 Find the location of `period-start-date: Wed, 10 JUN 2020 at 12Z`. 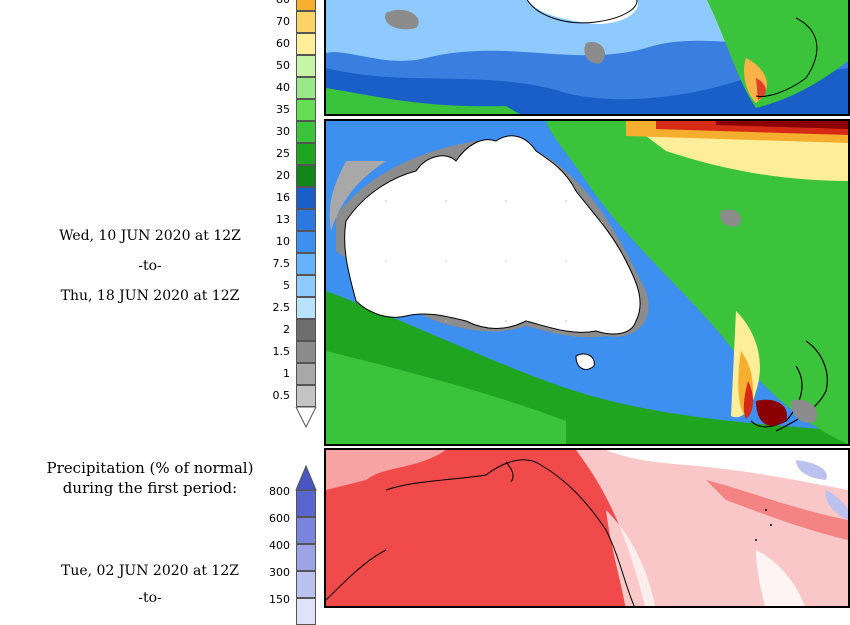

period-start-date: Wed, 10 JUN 2020 at 12Z is located at coordinates (150, 236).